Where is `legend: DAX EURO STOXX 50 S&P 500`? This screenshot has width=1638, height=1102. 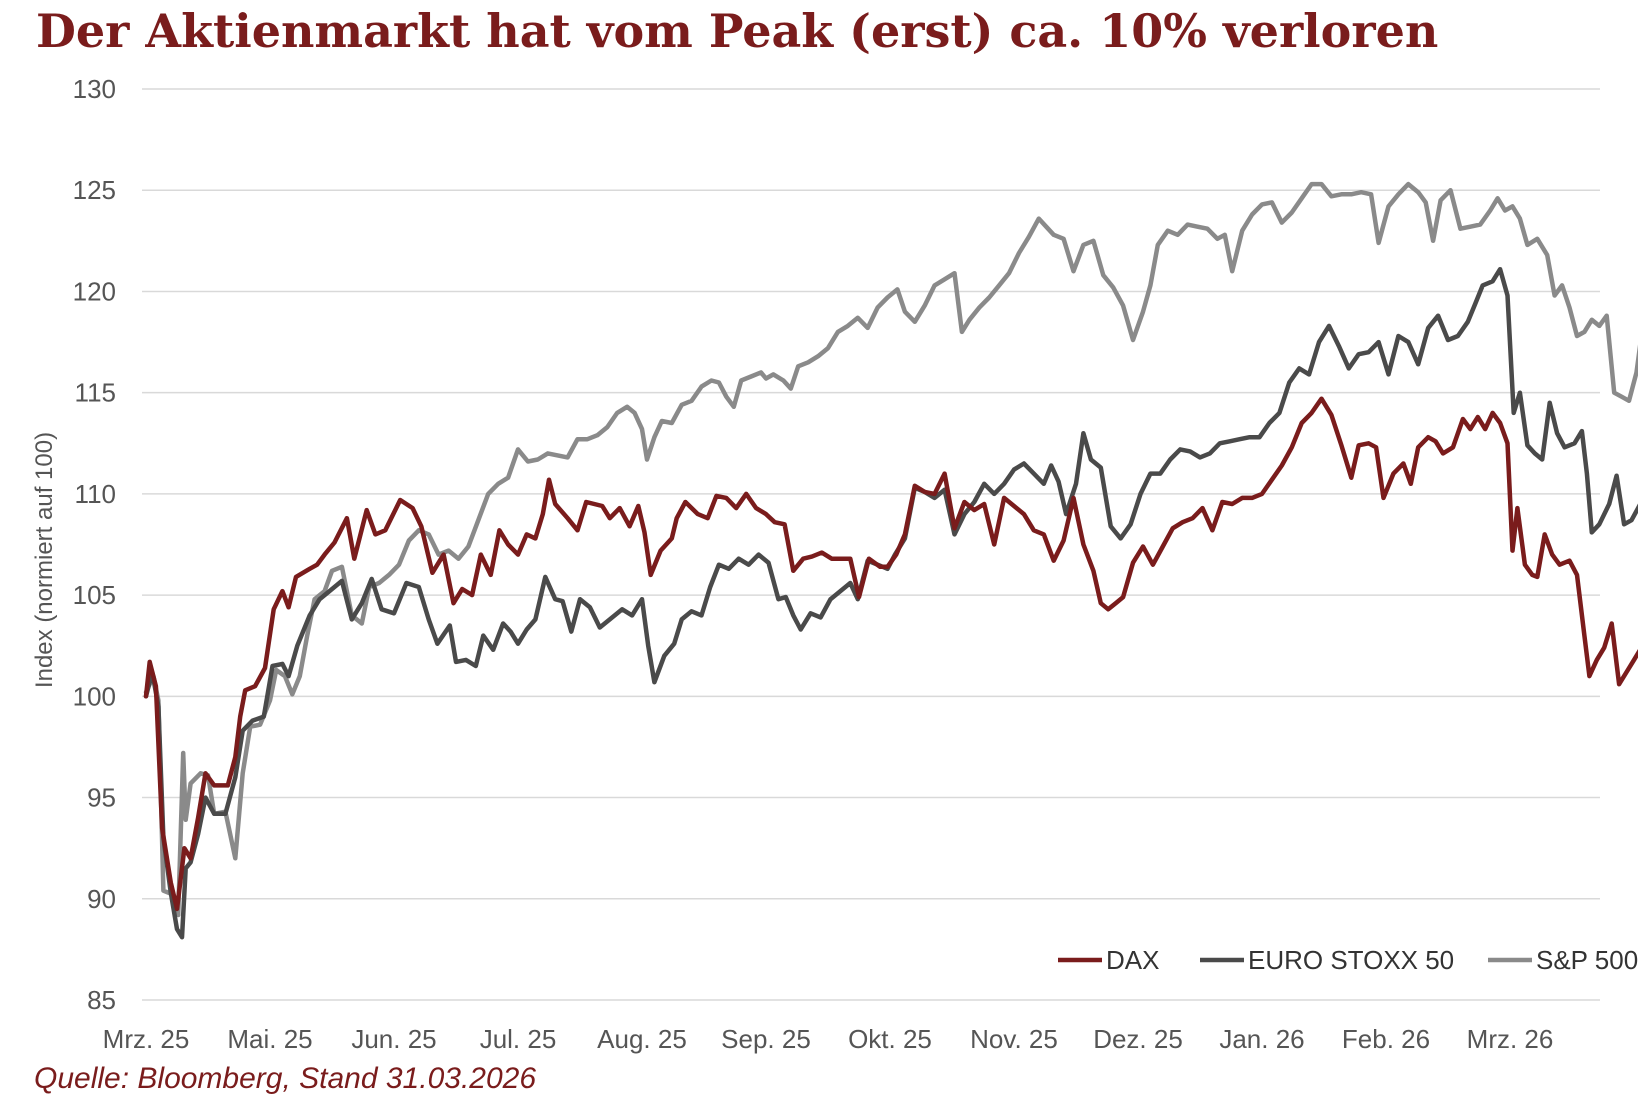 legend: DAX EURO STOXX 50 S&P 500 is located at coordinates (1348, 960).